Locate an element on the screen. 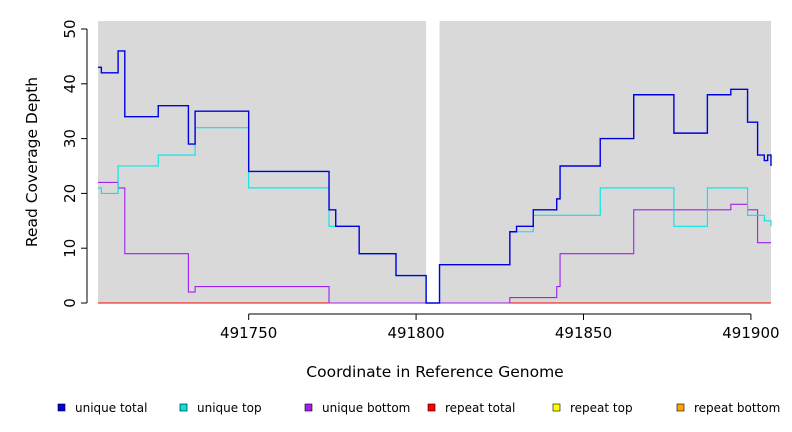 The height and width of the screenshot is (432, 792). legend-item-repeat-total: repeat total is located at coordinates (471, 408).